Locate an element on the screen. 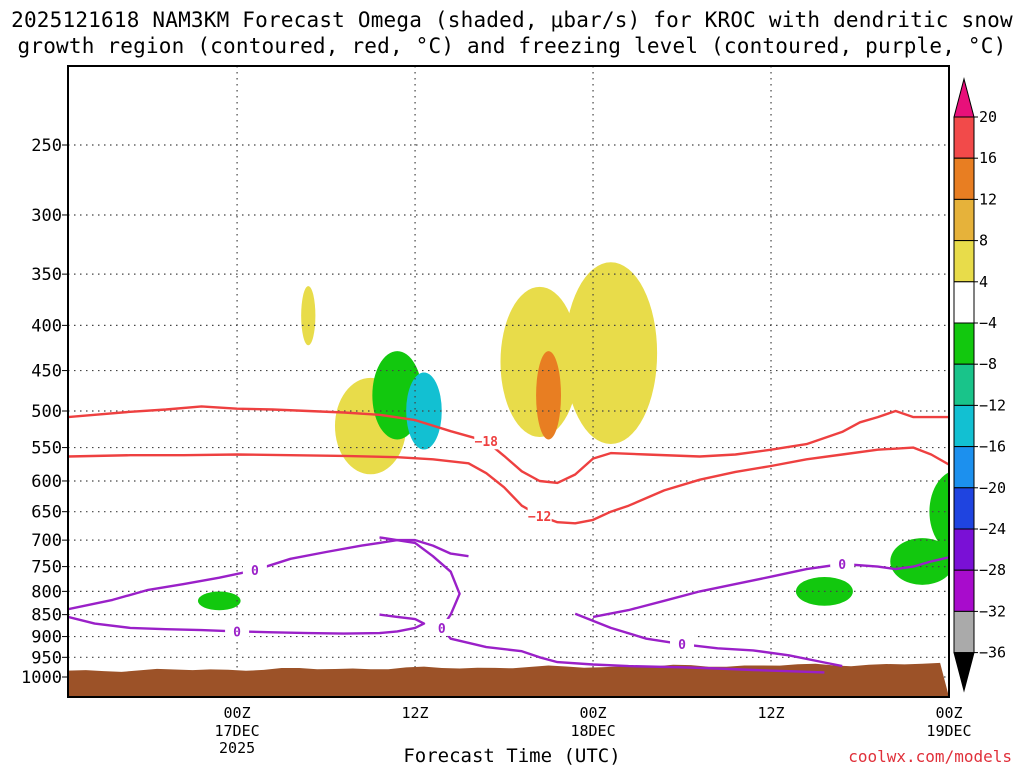  colorbar-label-6: −8 is located at coordinates (988, 364).